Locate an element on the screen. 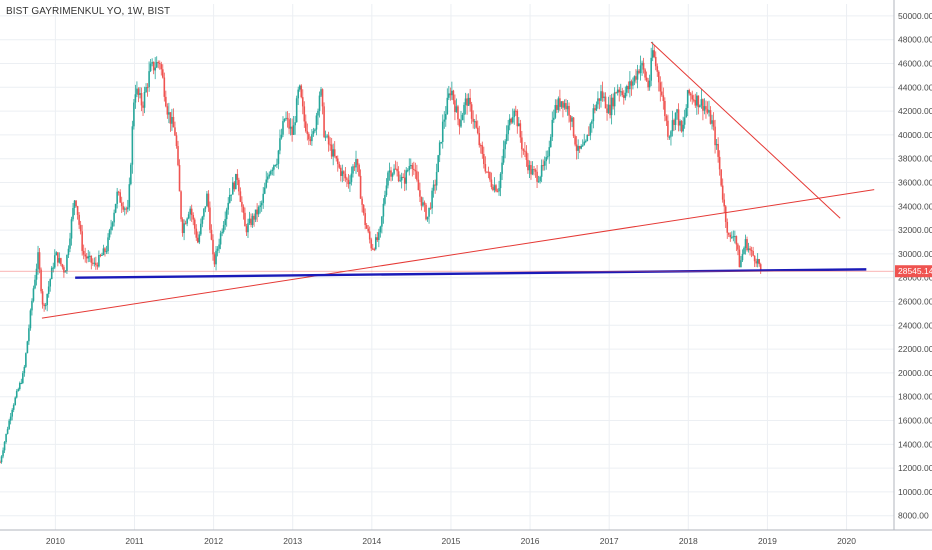 This screenshot has width=932, height=550. y-tick-label: 18000.00 is located at coordinates (915, 397).